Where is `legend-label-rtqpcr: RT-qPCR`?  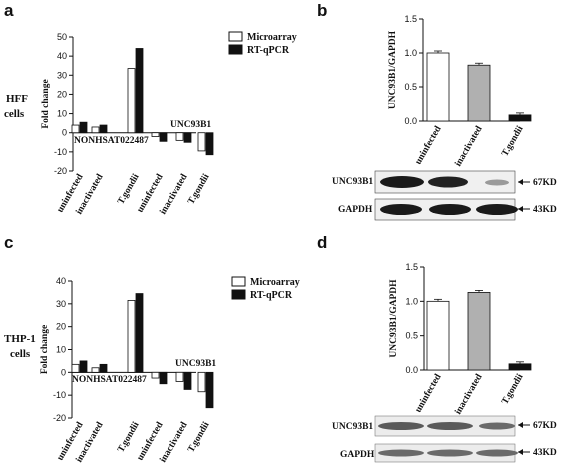
legend-label-rtqpcr: RT-qPCR is located at coordinates (268, 50).